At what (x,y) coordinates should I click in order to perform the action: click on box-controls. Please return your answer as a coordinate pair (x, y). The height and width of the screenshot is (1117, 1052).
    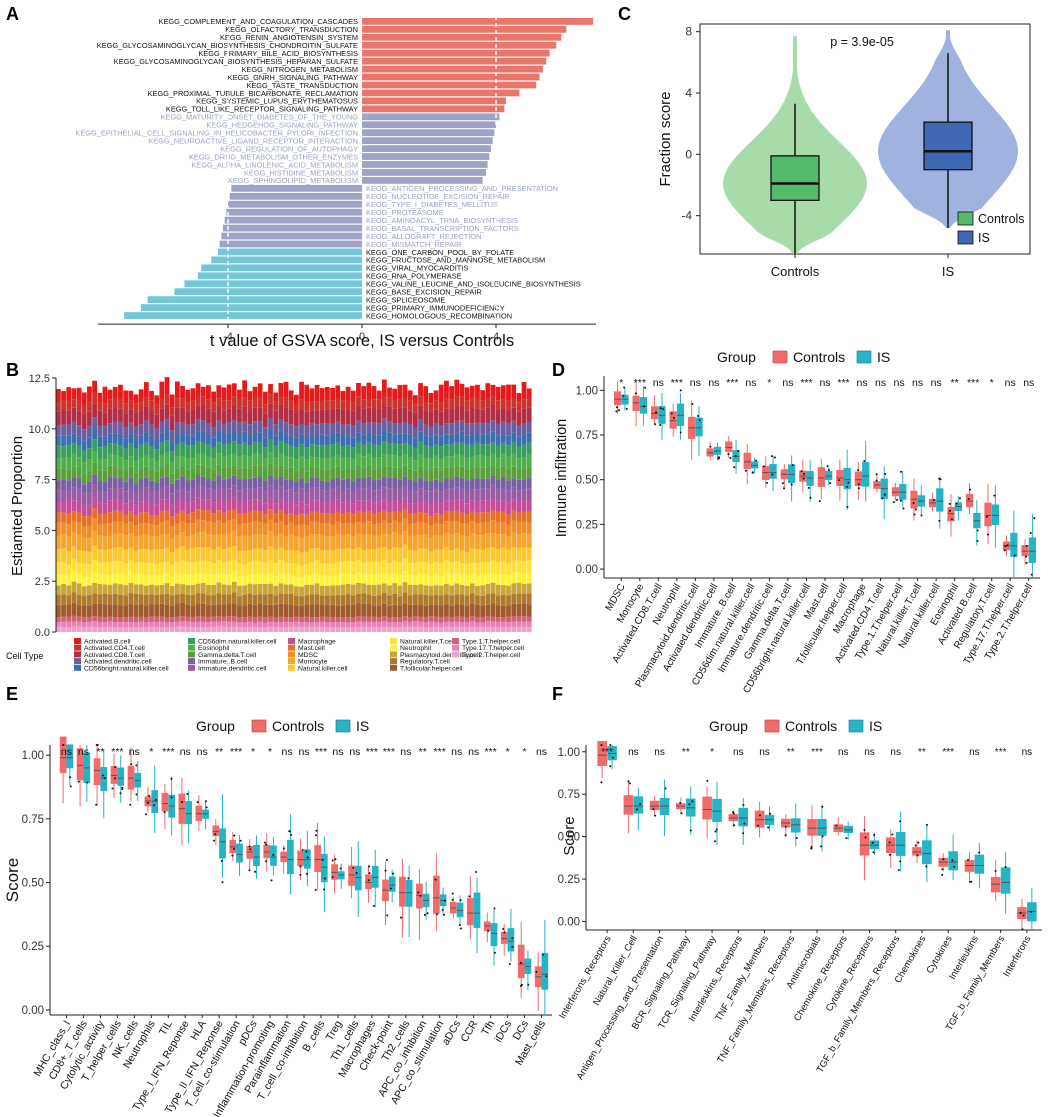
    Looking at the image, I should click on (419, 896).